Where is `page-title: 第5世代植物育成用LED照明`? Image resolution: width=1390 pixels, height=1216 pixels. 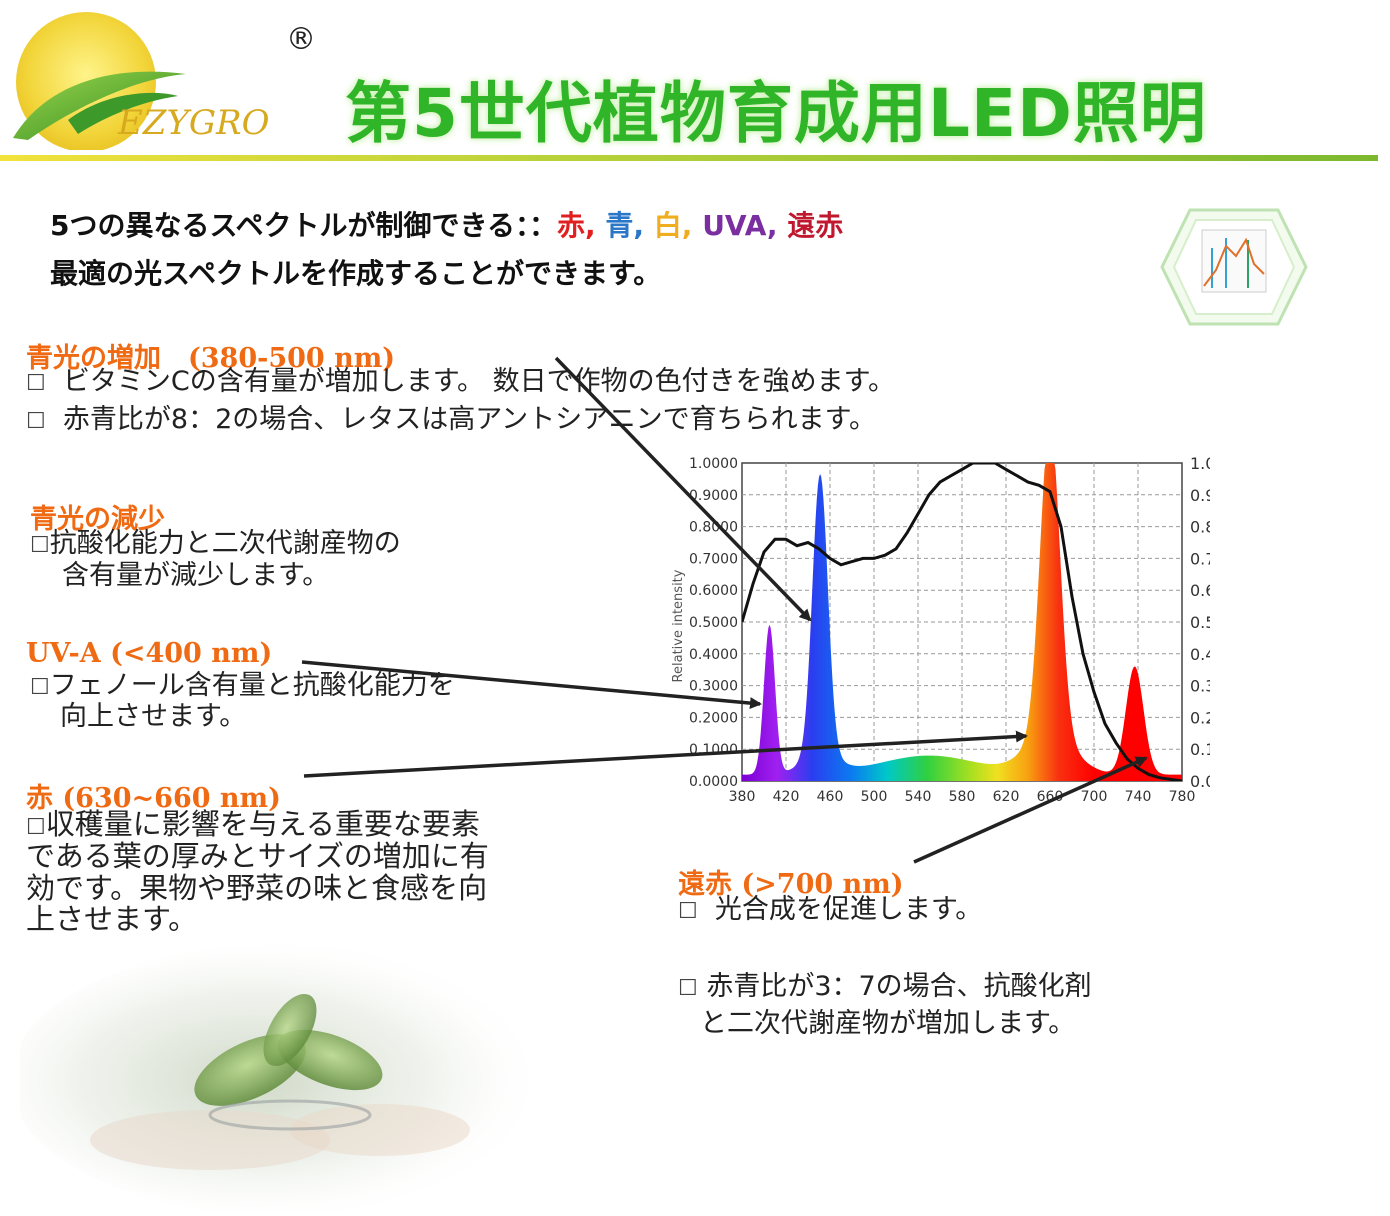 page-title: 第5世代植物育成用LED照明 is located at coordinates (776, 113).